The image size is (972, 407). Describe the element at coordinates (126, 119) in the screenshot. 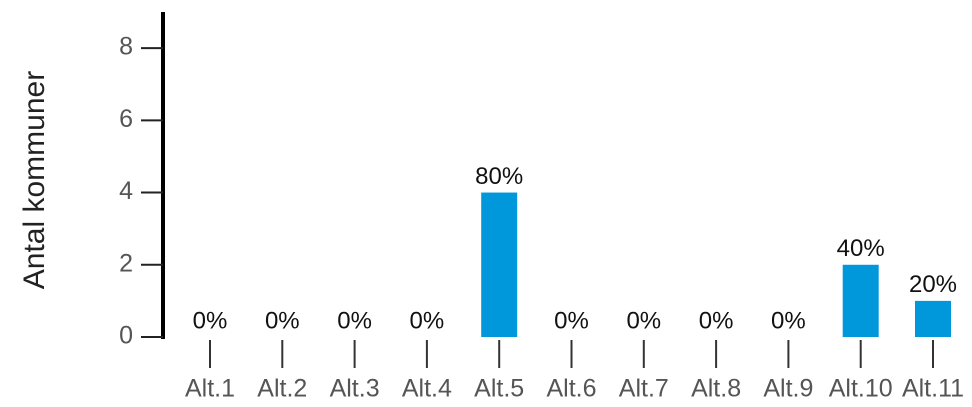

I see `y-tick-label: 6` at that location.